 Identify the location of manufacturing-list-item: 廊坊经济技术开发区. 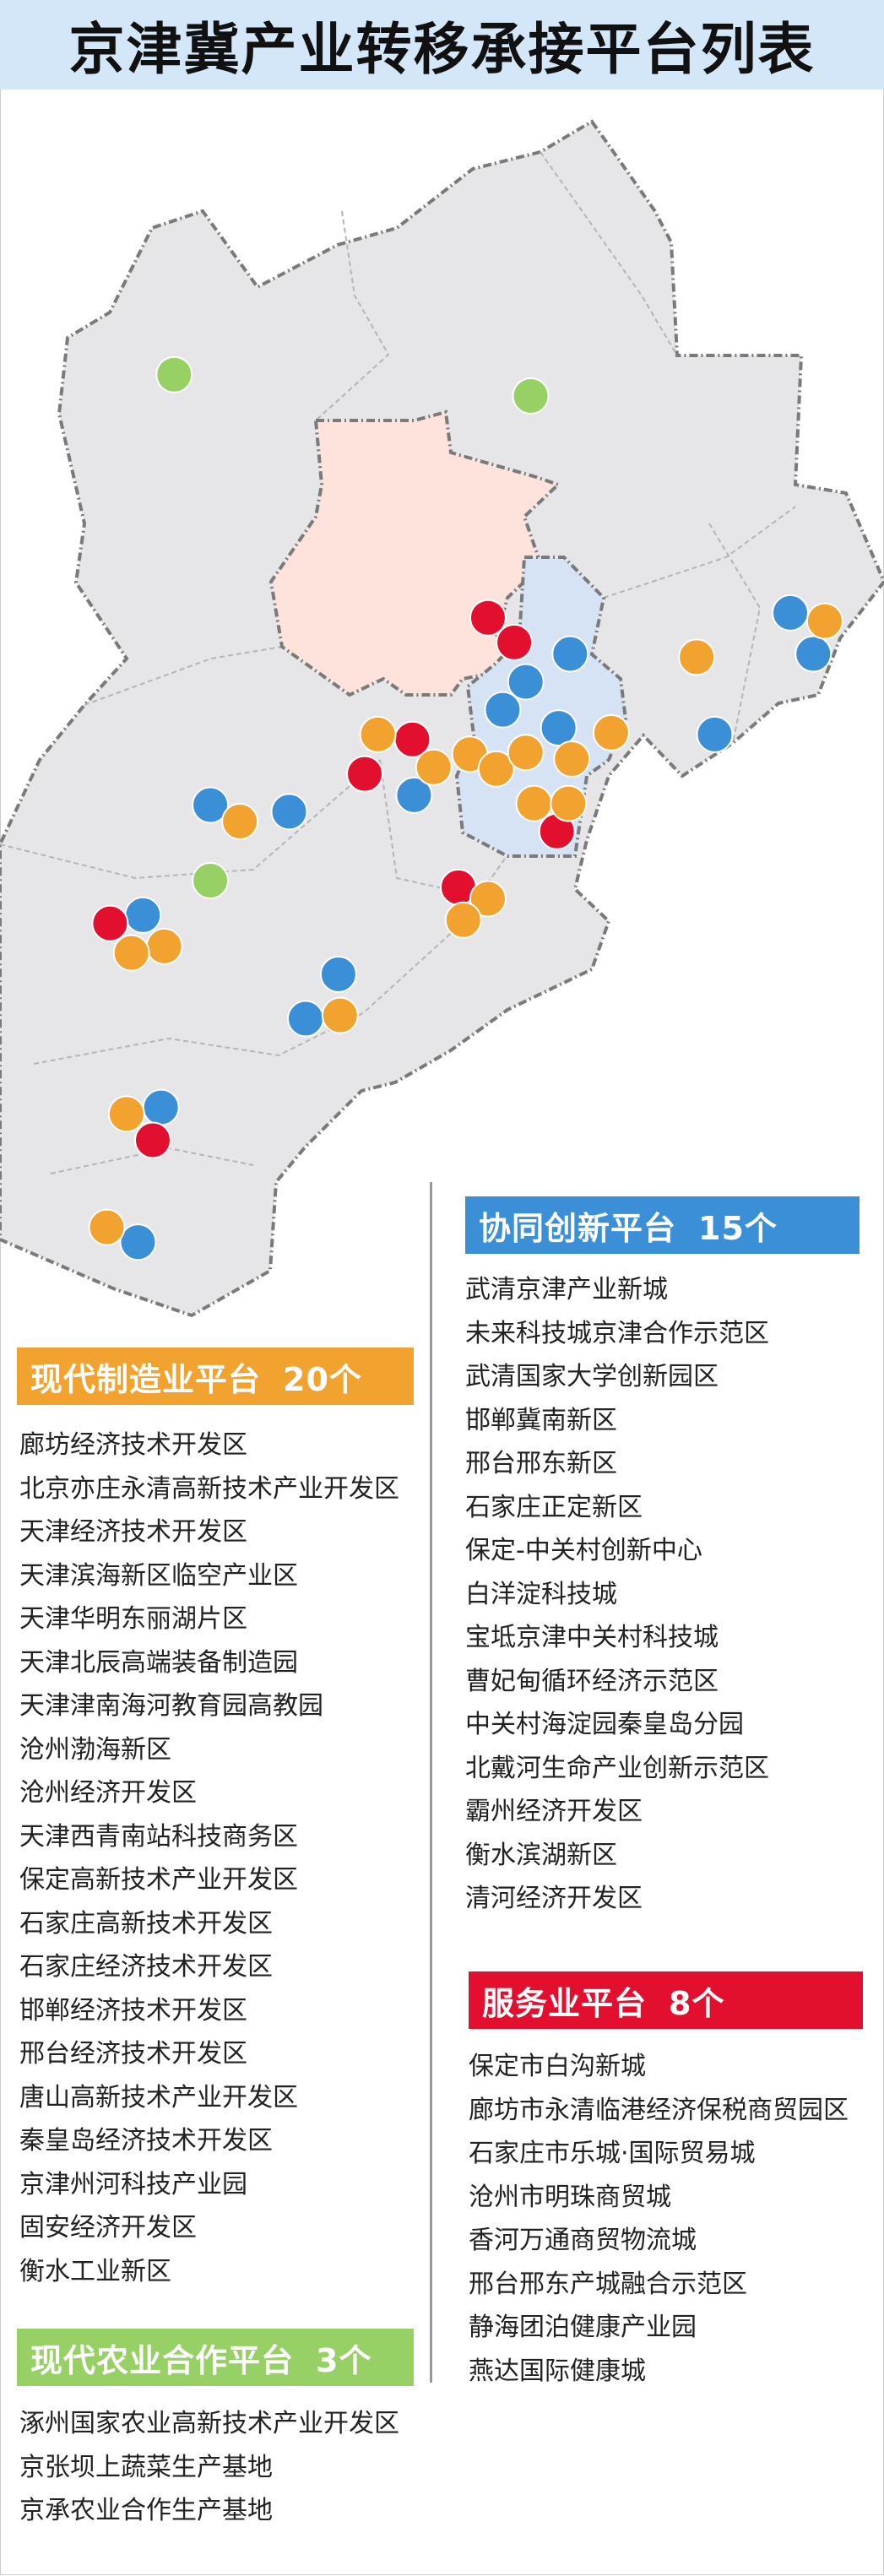
(133, 1445).